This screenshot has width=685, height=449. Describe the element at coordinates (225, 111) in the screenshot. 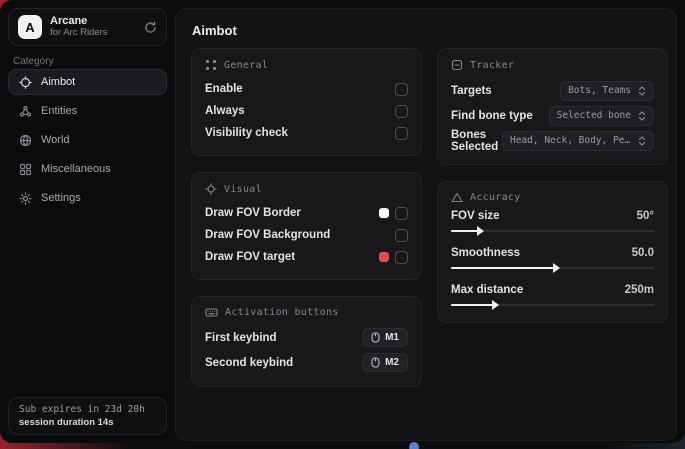

I see `setting-label: Always` at that location.